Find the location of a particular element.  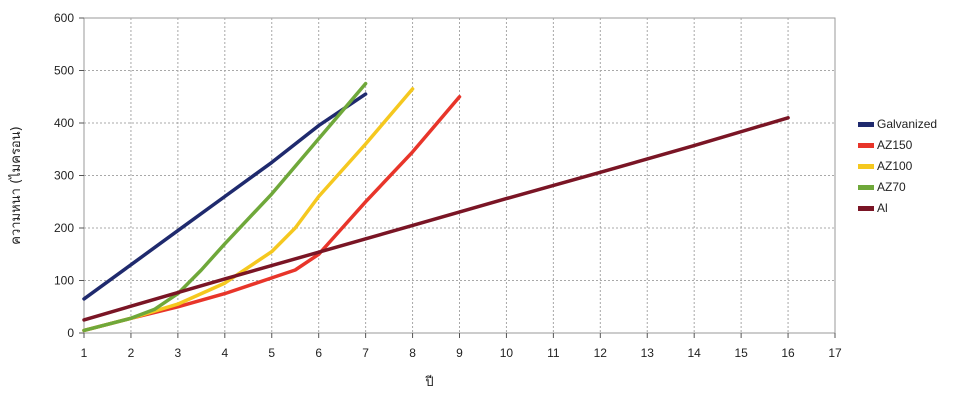

x-tick-label: 13 is located at coordinates (648, 353).